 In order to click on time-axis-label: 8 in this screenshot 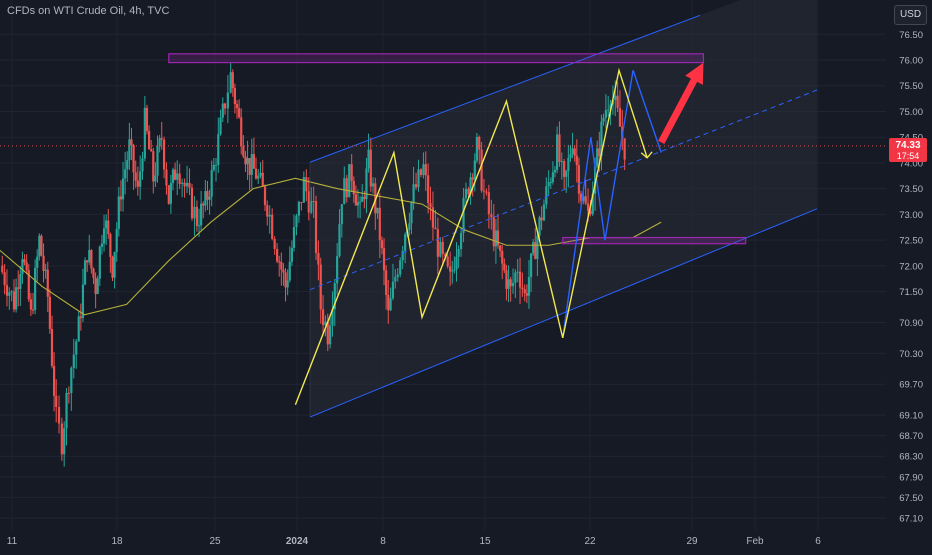, I will do `click(383, 541)`.